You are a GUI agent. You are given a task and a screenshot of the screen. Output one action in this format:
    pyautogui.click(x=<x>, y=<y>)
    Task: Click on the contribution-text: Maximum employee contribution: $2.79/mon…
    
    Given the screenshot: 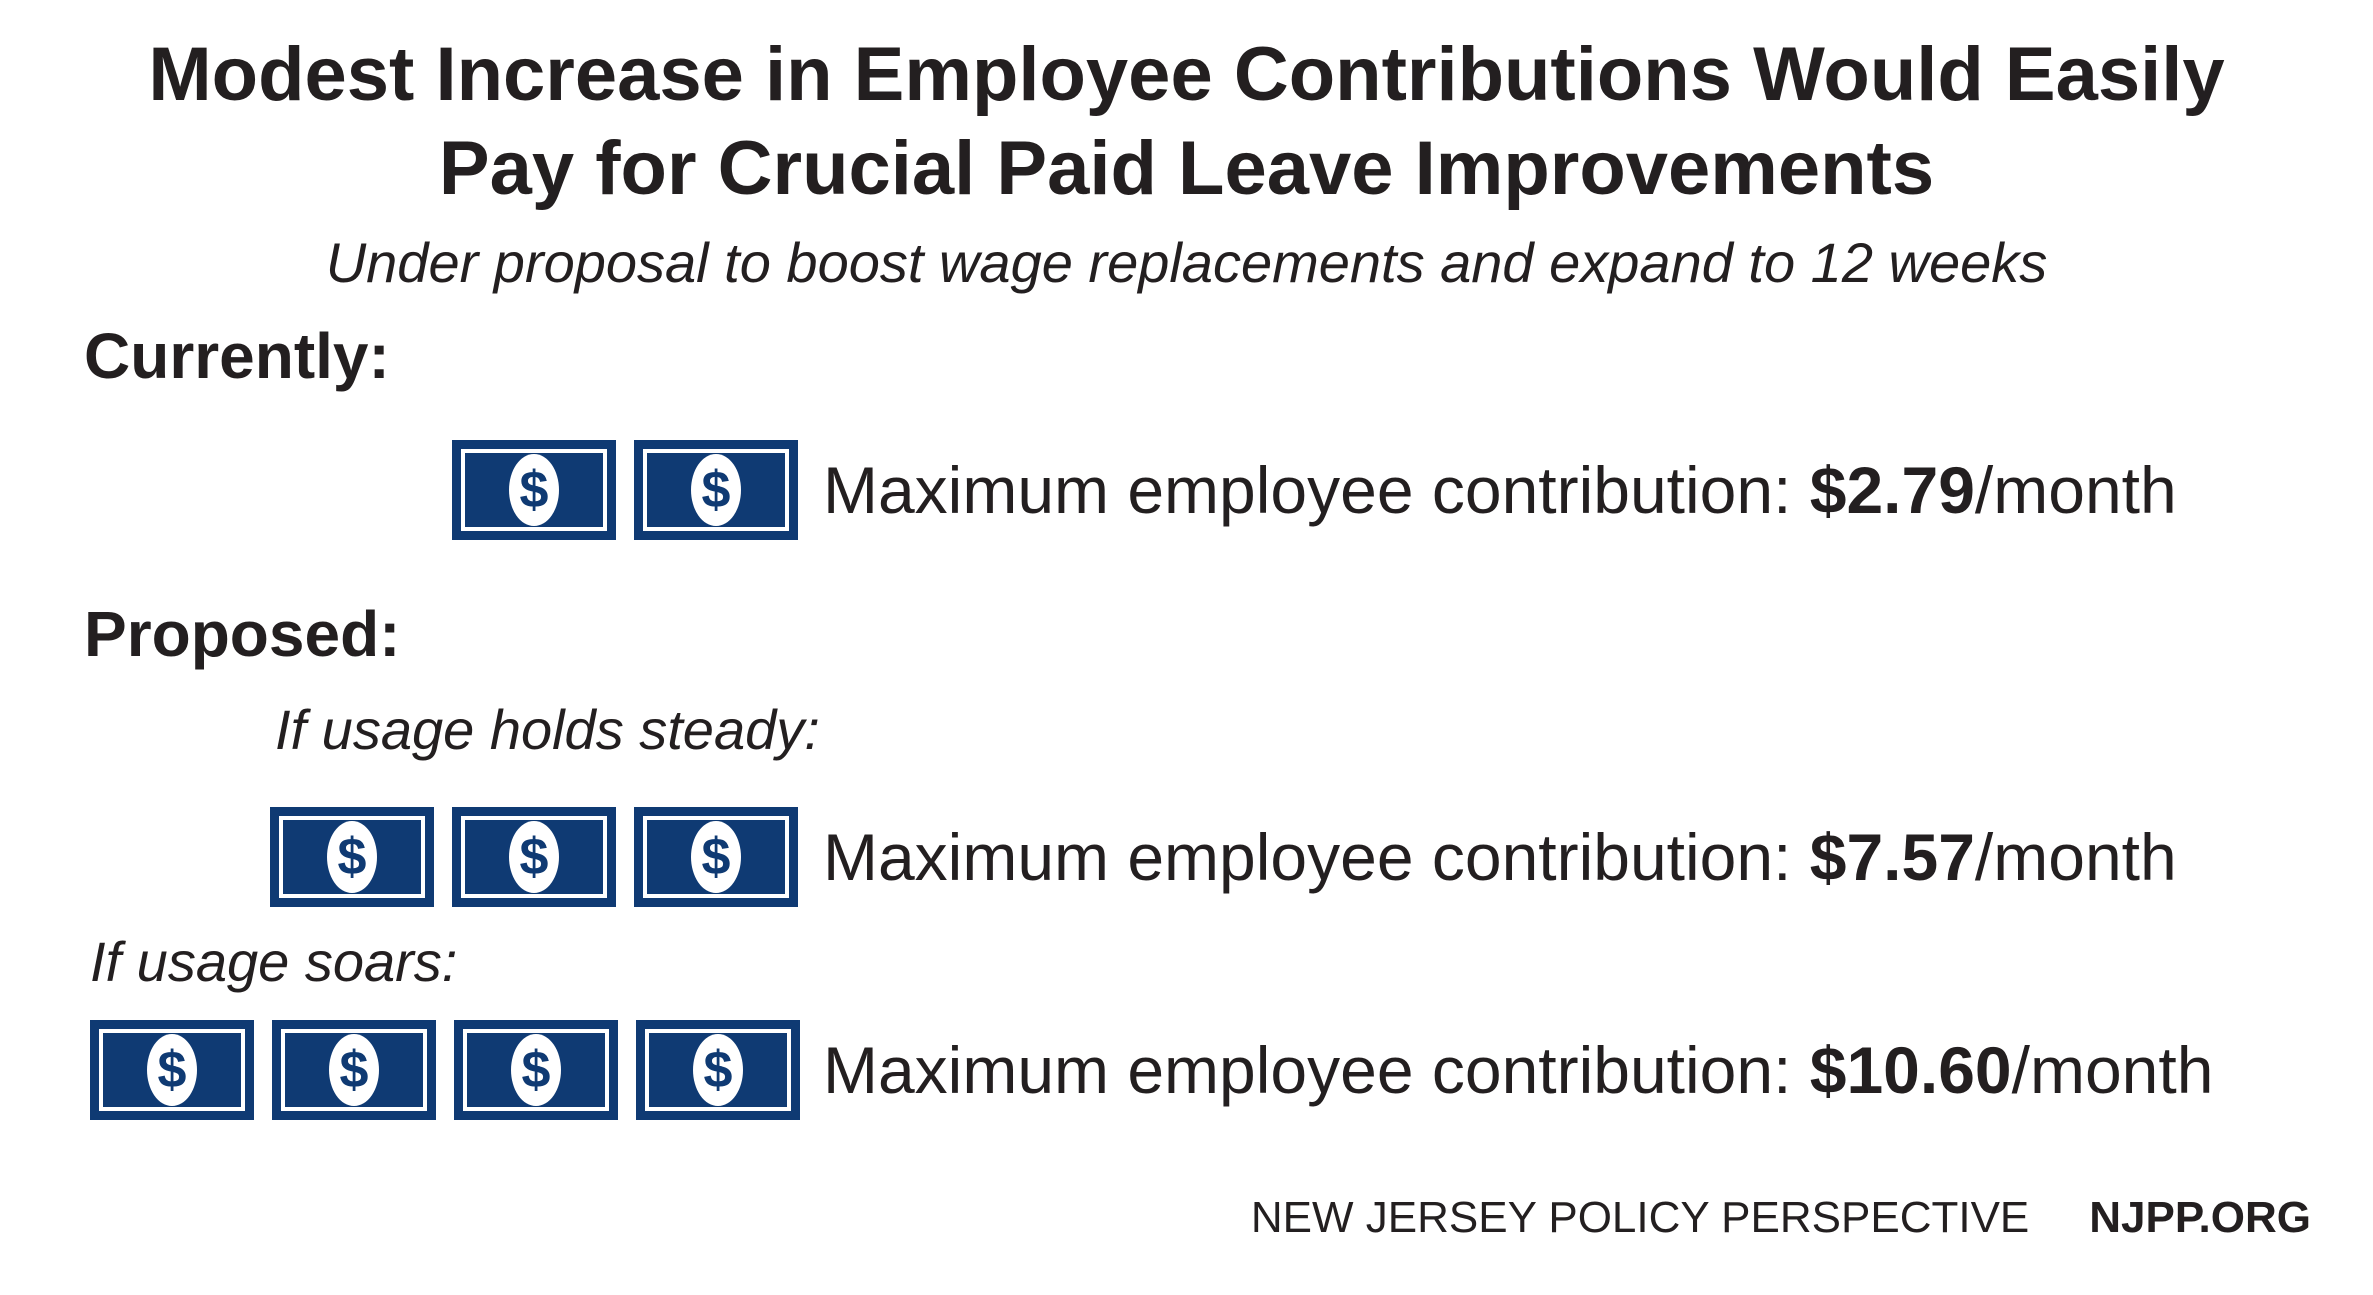 What is the action you would take?
    pyautogui.click(x=1500, y=490)
    